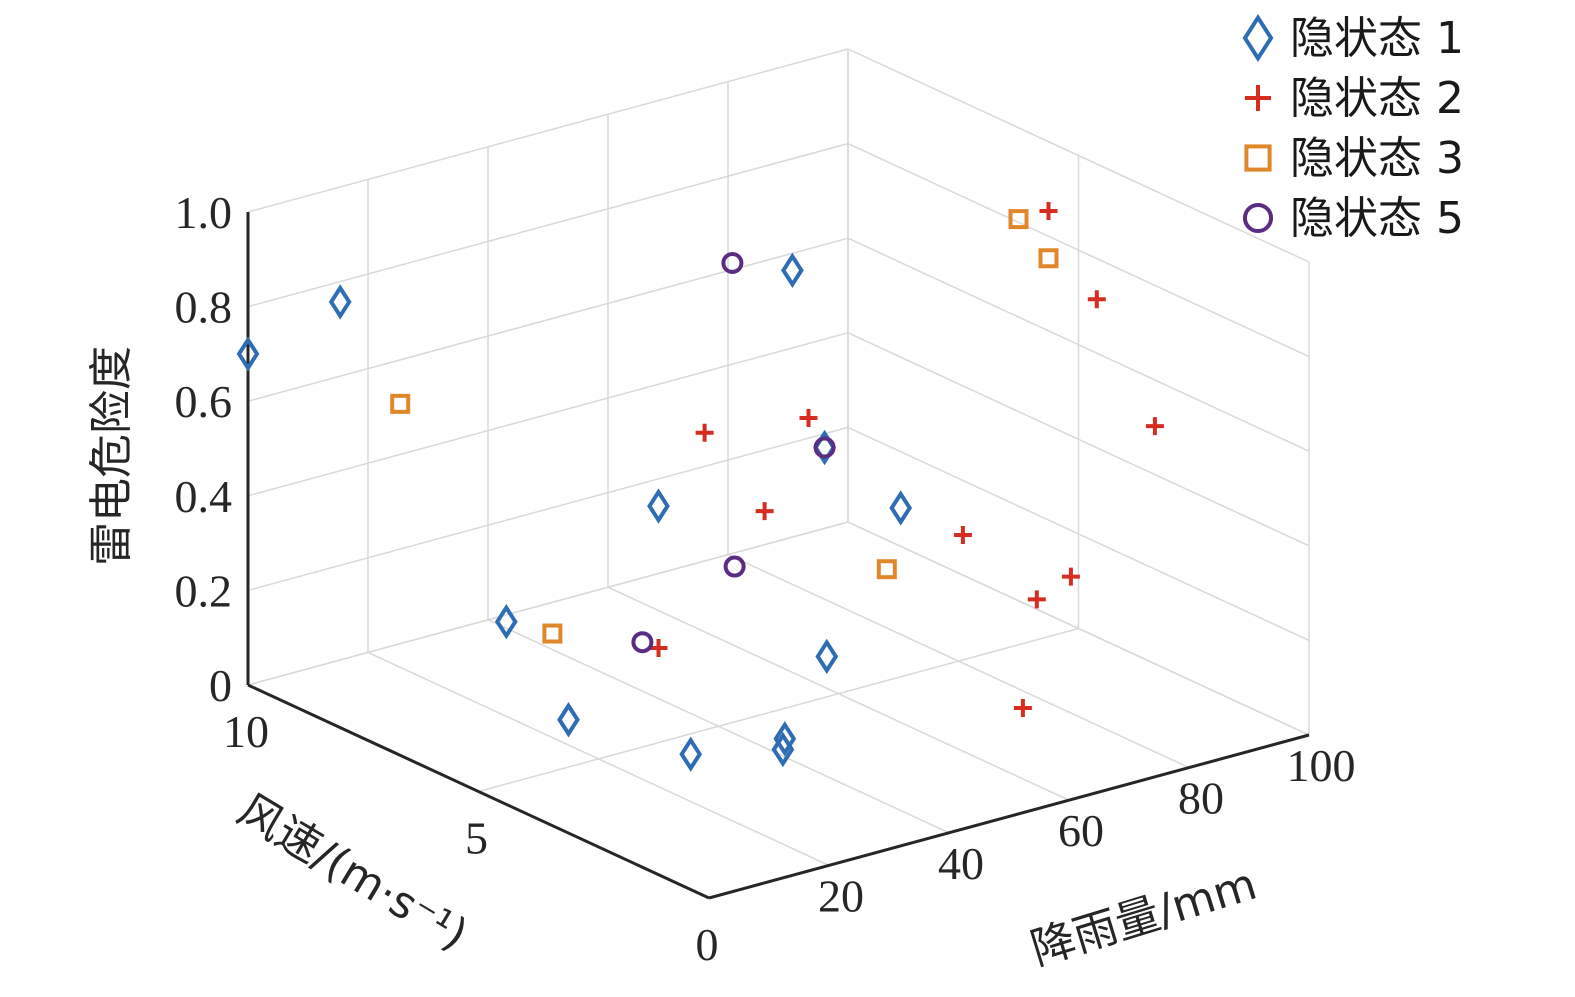  What do you see at coordinates (352, 872) in the screenshot?
I see `x-axis-label: 风速/(m·s⁻¹)` at bounding box center [352, 872].